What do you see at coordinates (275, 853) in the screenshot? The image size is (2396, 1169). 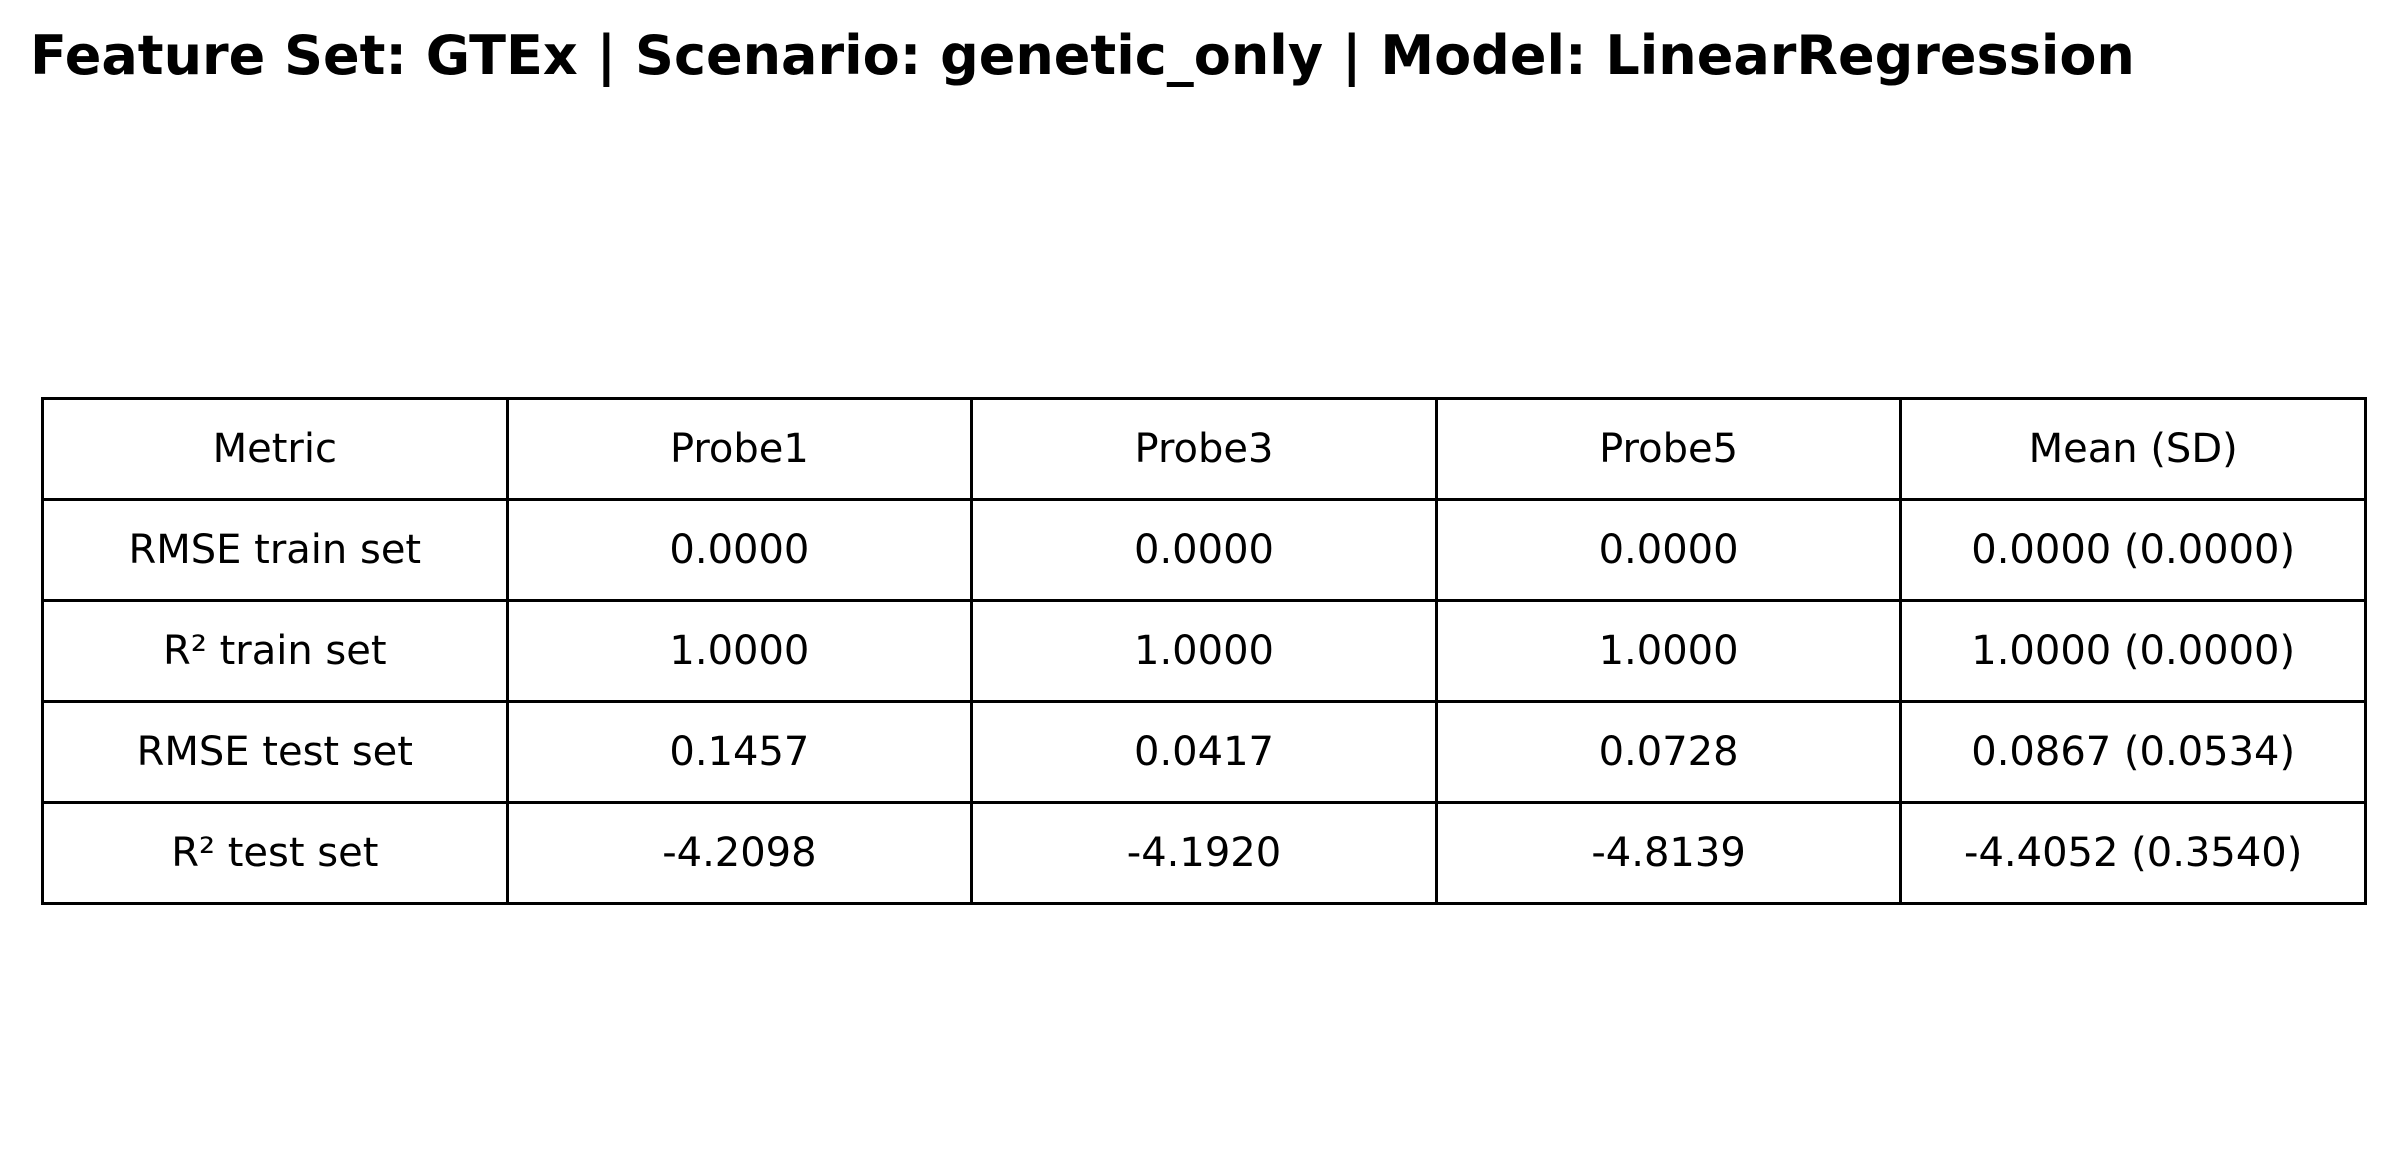 I see `metric-cell: R² test set` at bounding box center [275, 853].